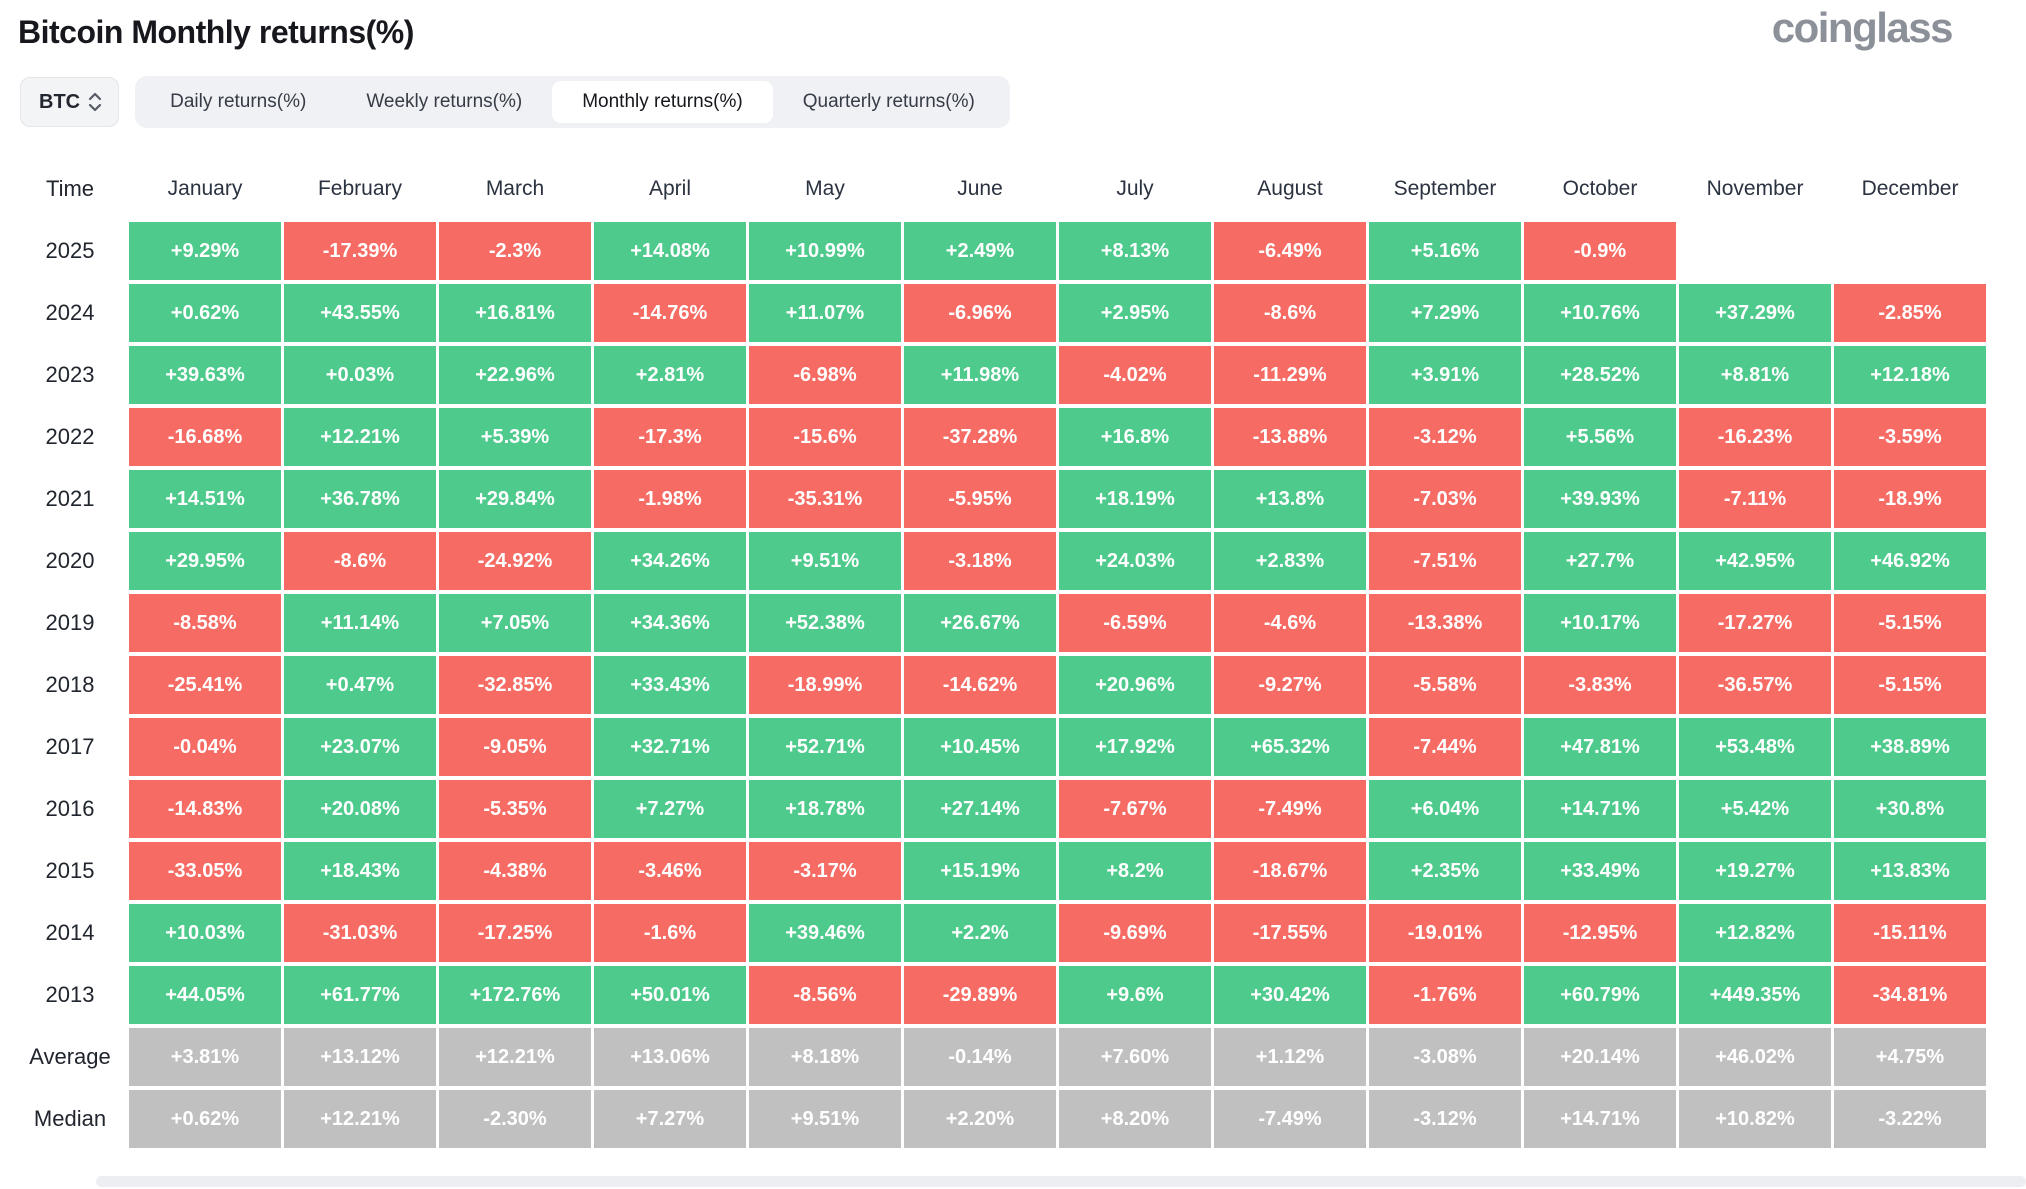 The height and width of the screenshot is (1189, 2026). Describe the element at coordinates (825, 437) in the screenshot. I see `return-cell: -15.6%` at that location.